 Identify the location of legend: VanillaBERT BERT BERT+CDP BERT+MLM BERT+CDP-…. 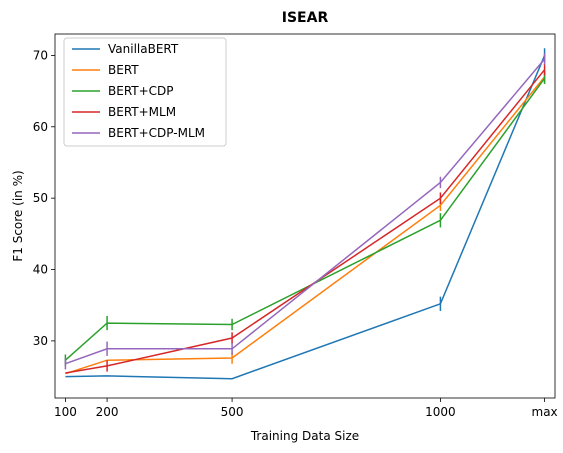
(145, 92).